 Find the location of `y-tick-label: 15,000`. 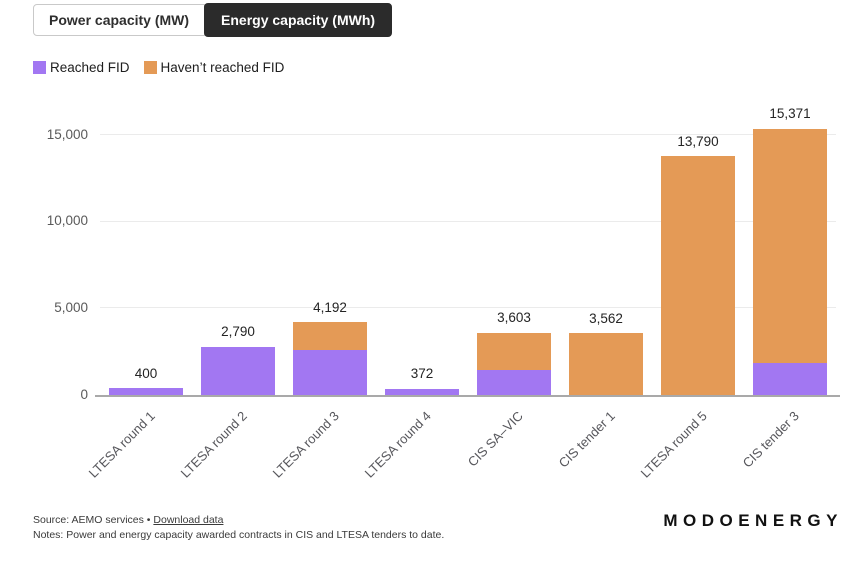

y-tick-label: 15,000 is located at coordinates (67, 134).